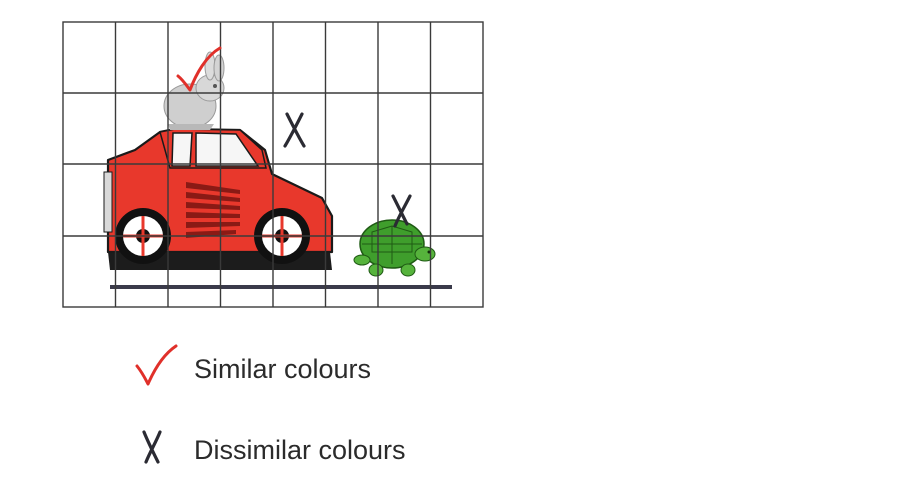 The width and height of the screenshot is (904, 478). I want to click on check-mark-rabbit, so click(199, 69).